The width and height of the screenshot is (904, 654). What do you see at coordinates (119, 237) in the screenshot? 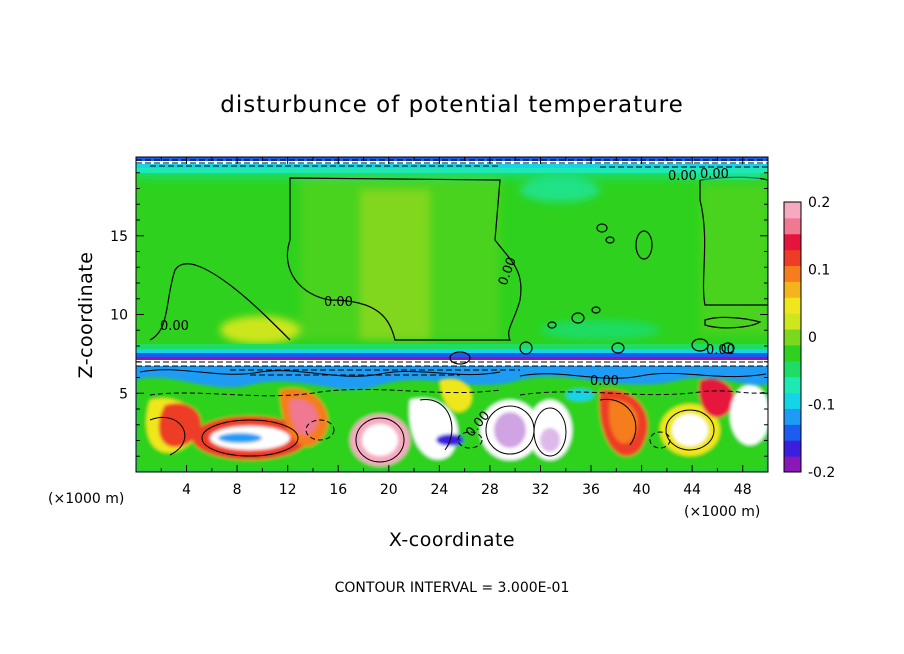
I see `y-tick-label: 15` at bounding box center [119, 237].